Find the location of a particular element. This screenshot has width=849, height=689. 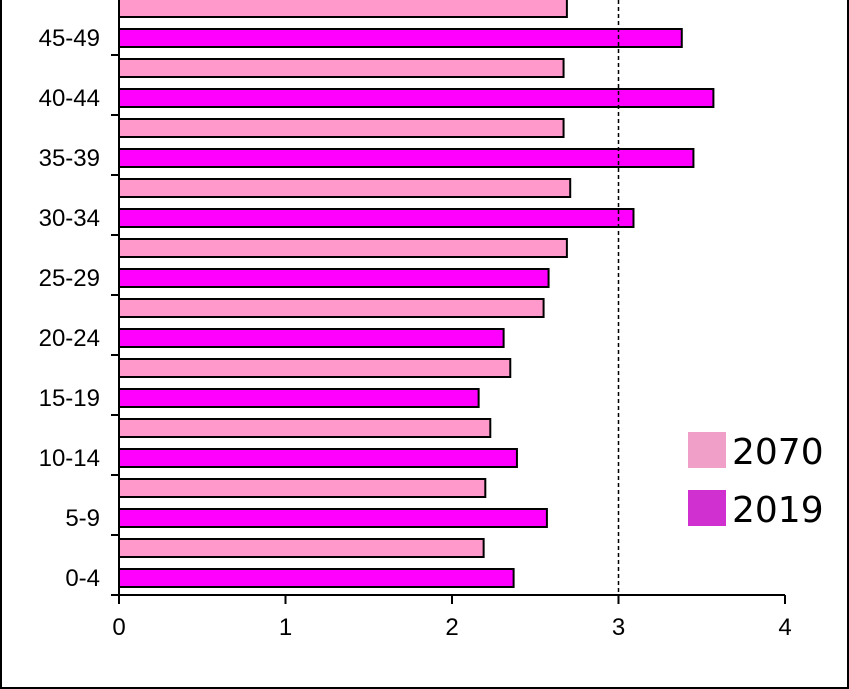

legend-label-2019: 2019 is located at coordinates (778, 510).